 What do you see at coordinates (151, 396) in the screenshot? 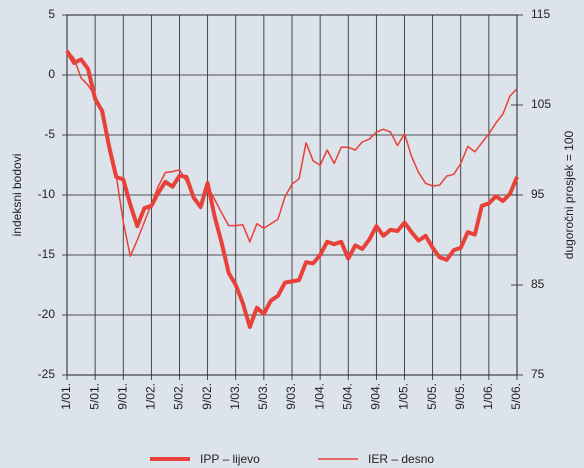
I see `x-tick-label: 1/02.` at bounding box center [151, 396].